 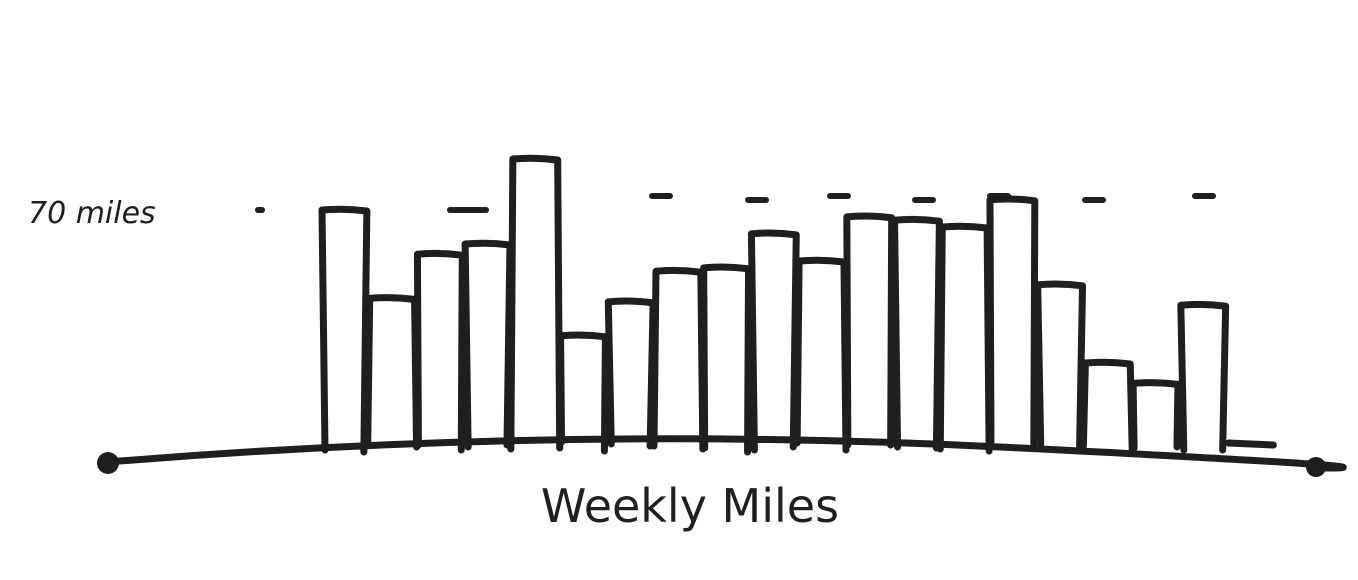 I want to click on x-axis-line, so click(x=725, y=453).